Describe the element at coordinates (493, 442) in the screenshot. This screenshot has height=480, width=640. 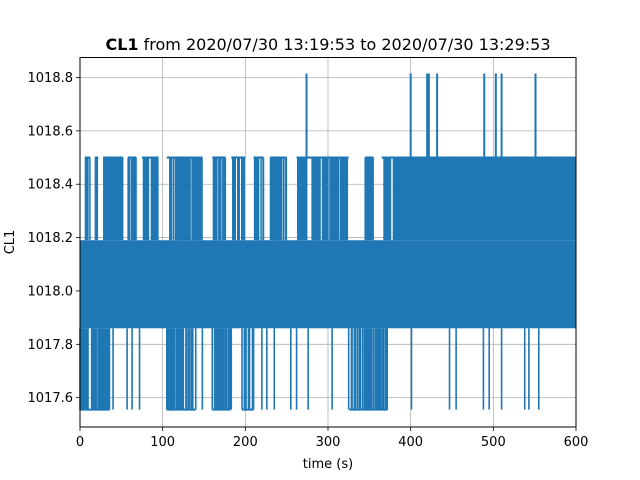
I see `x-tick-label: 500` at that location.